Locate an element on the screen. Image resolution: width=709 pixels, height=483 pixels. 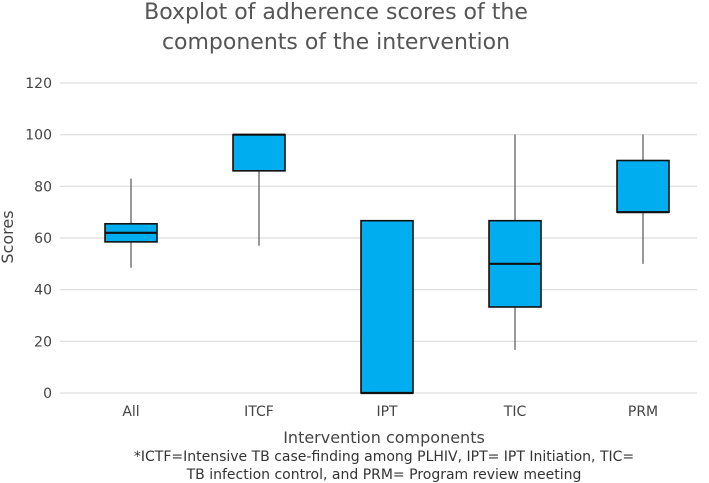
y-tick-label-20: 20 is located at coordinates (43, 342).